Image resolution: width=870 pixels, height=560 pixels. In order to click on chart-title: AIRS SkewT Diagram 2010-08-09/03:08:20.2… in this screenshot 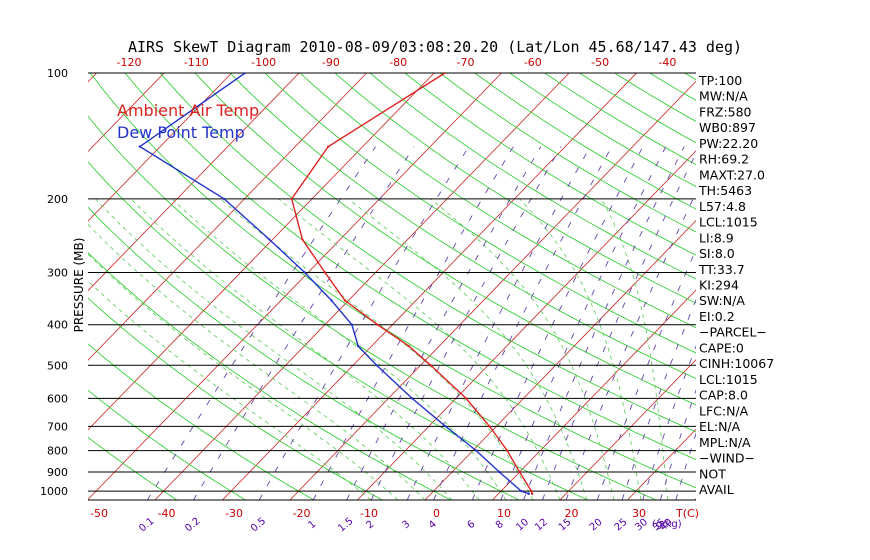, I will do `click(435, 47)`.